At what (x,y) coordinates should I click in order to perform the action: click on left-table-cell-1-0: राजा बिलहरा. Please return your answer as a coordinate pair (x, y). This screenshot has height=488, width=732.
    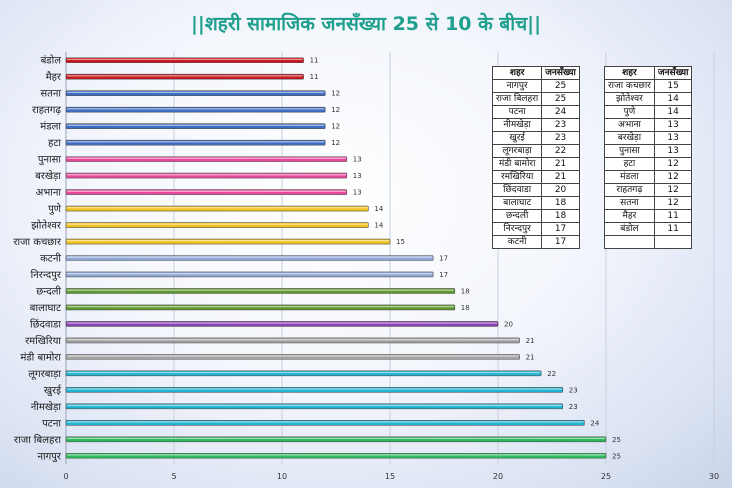
    Looking at the image, I should click on (517, 99).